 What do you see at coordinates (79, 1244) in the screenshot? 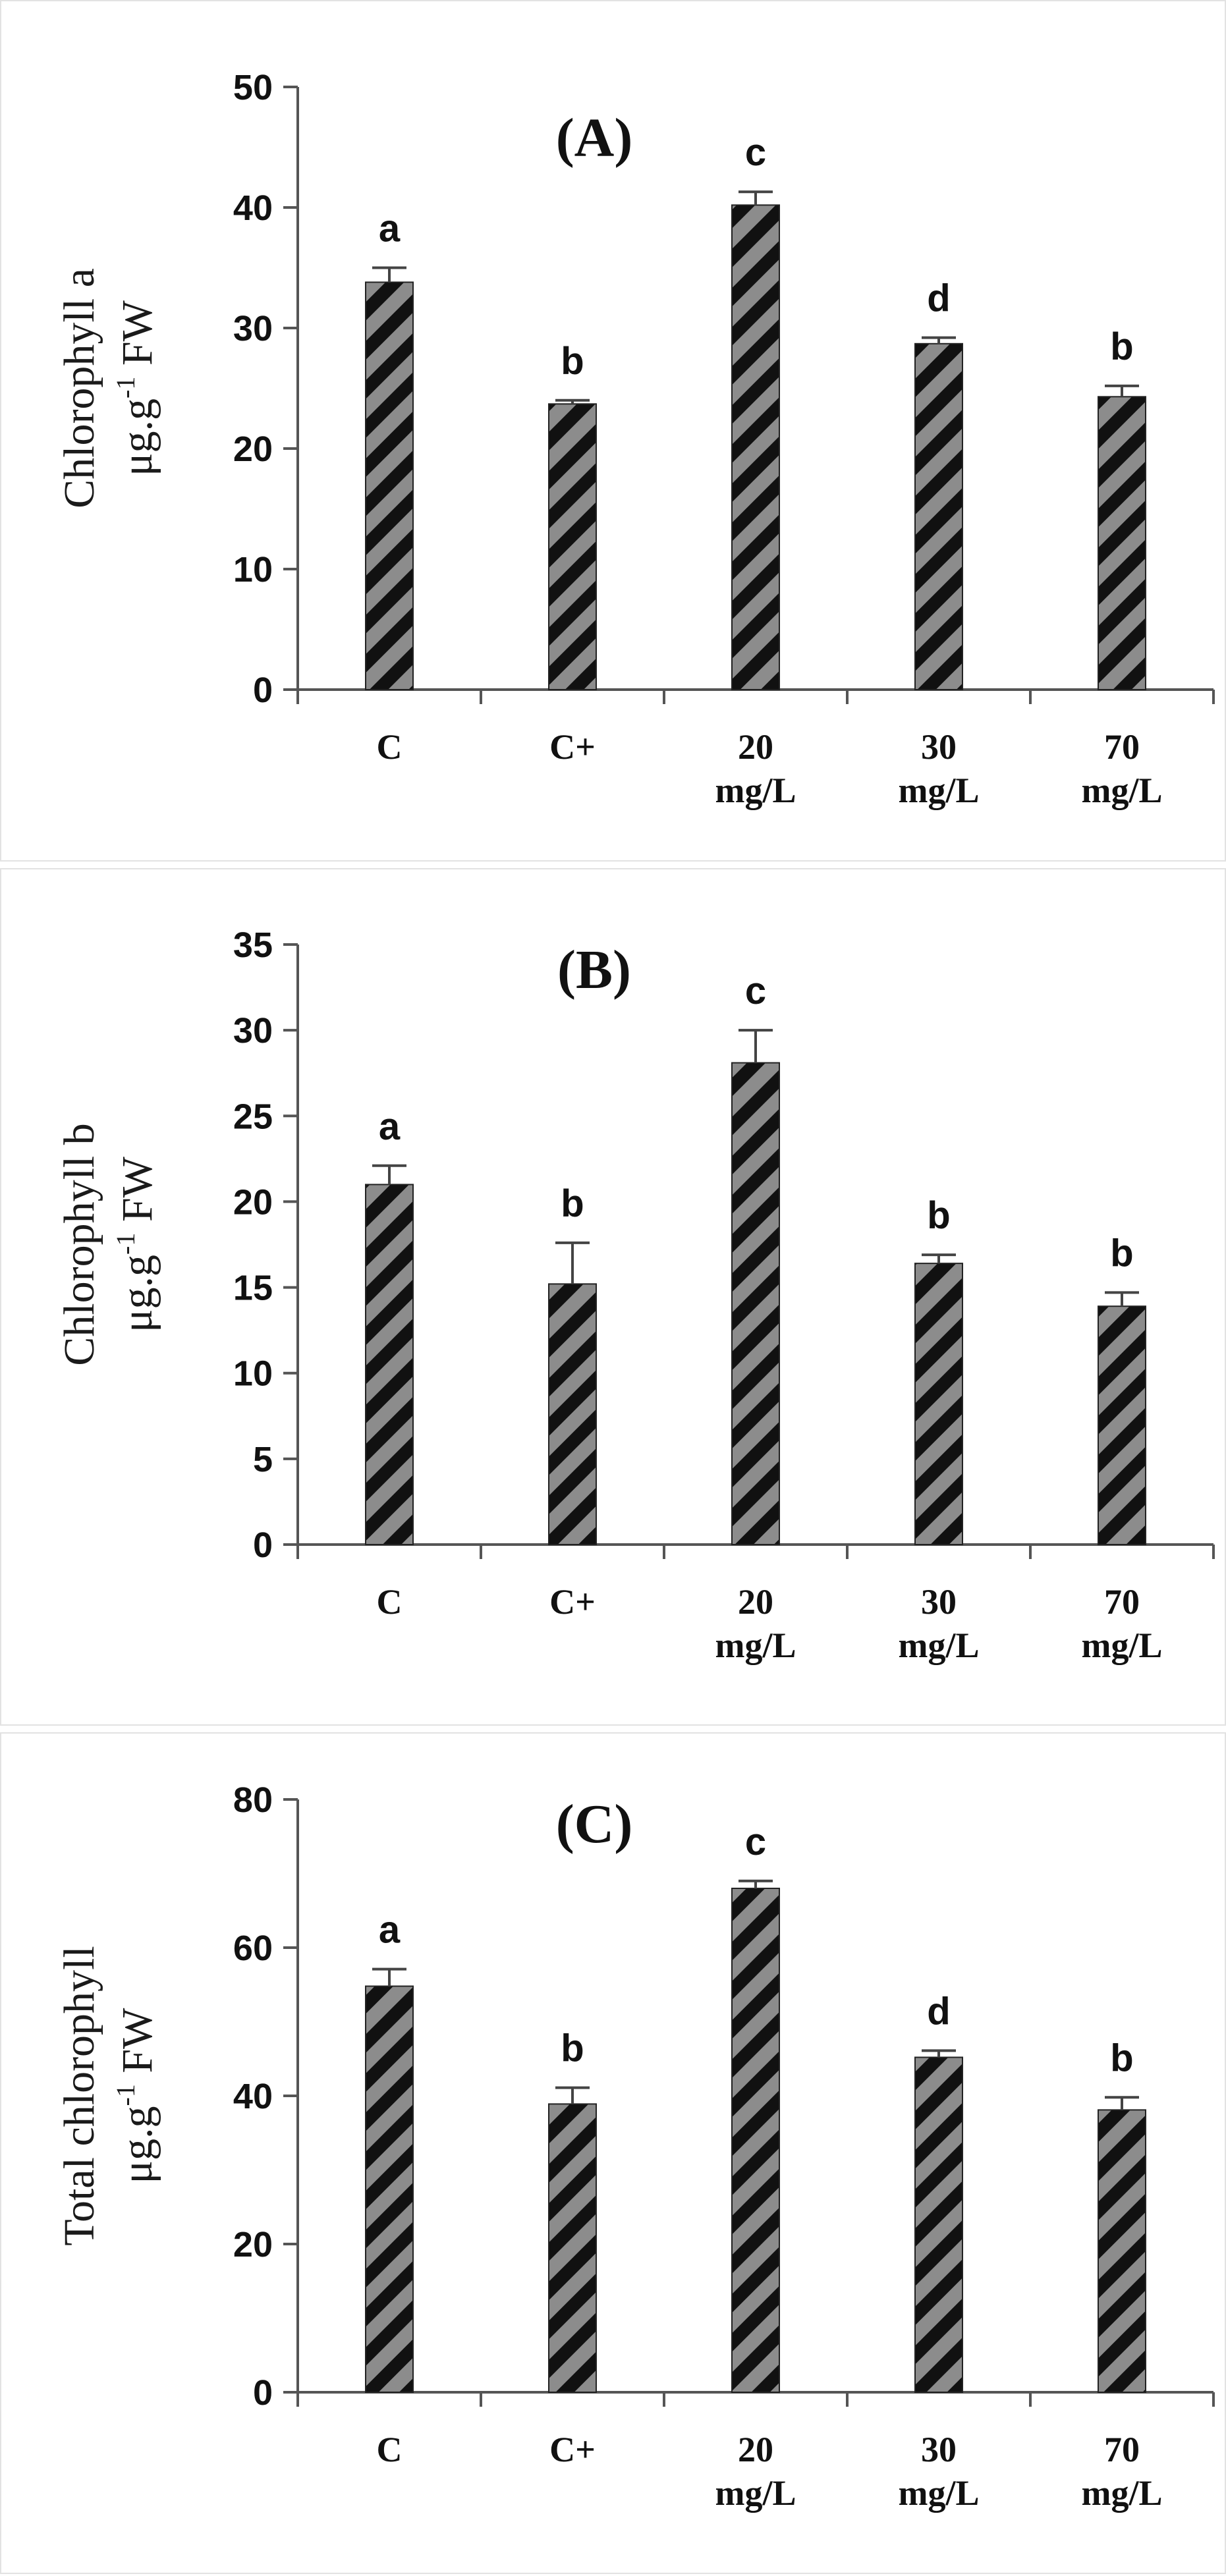
I see `y-axis-label-line1: Chlorophyll b` at bounding box center [79, 1244].